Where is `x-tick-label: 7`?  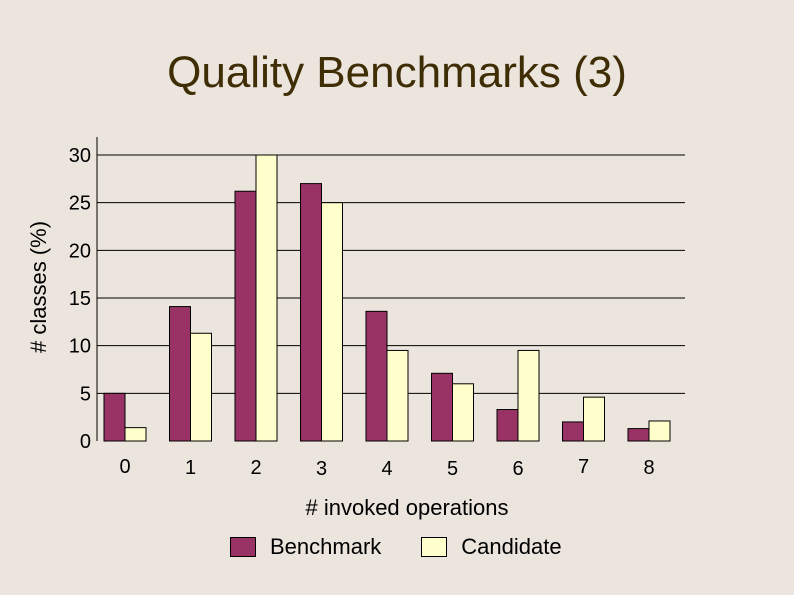
x-tick-label: 7 is located at coordinates (583, 467).